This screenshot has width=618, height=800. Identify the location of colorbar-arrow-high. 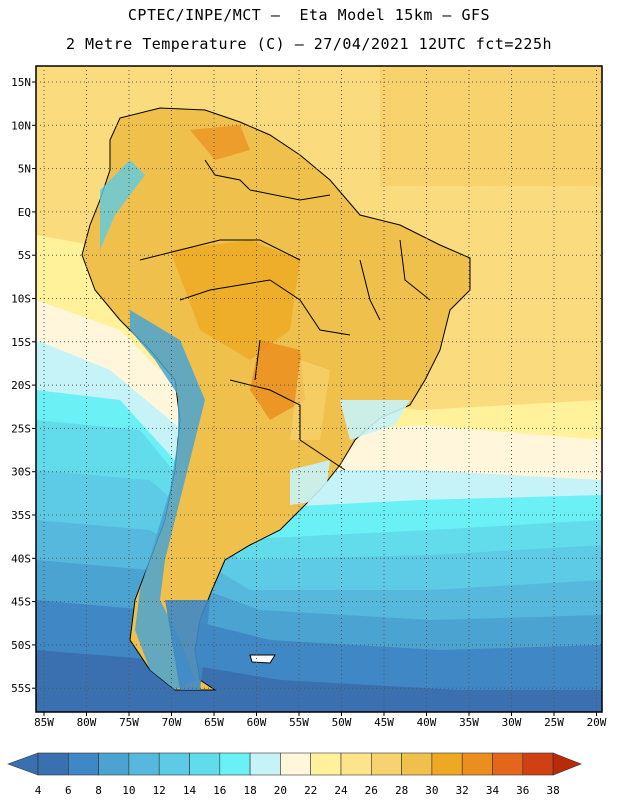
(567, 764).